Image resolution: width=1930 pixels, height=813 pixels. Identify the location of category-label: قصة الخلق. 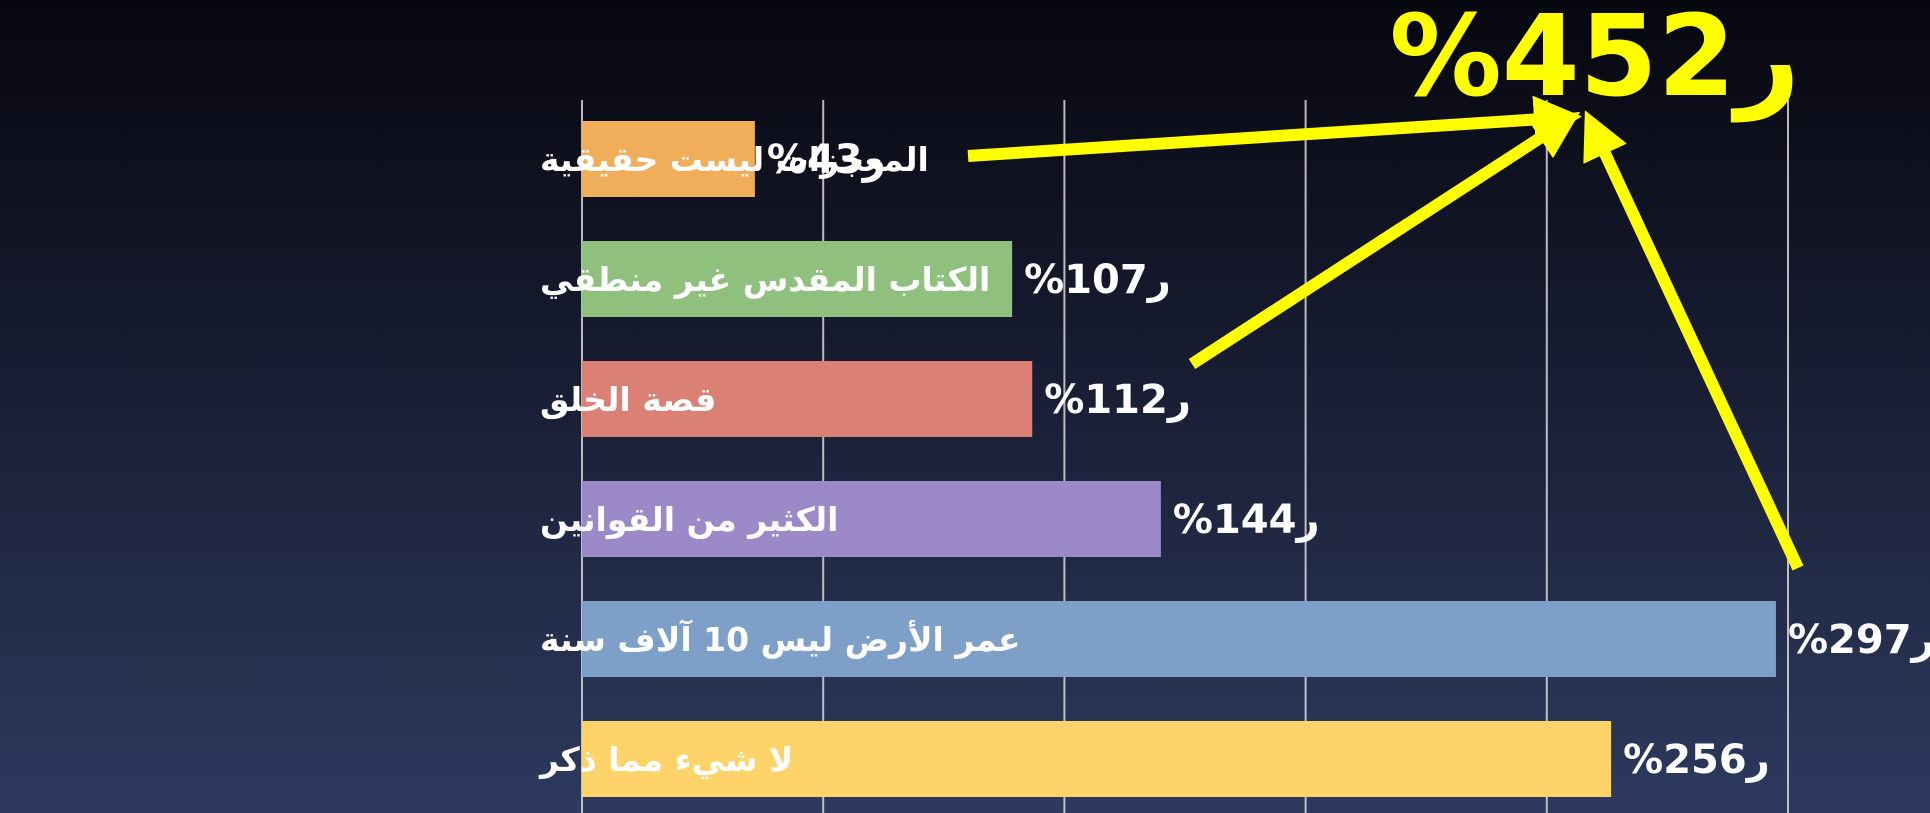
(628, 400).